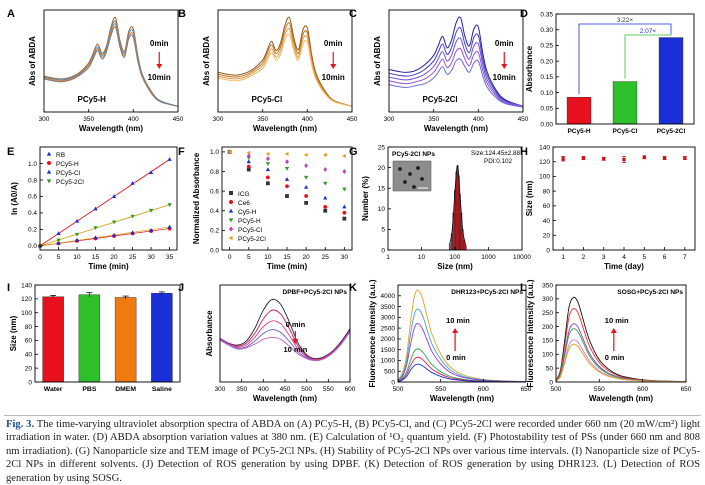 This screenshot has width=705, height=485. I want to click on x-tick-label: 550, so click(328, 389).